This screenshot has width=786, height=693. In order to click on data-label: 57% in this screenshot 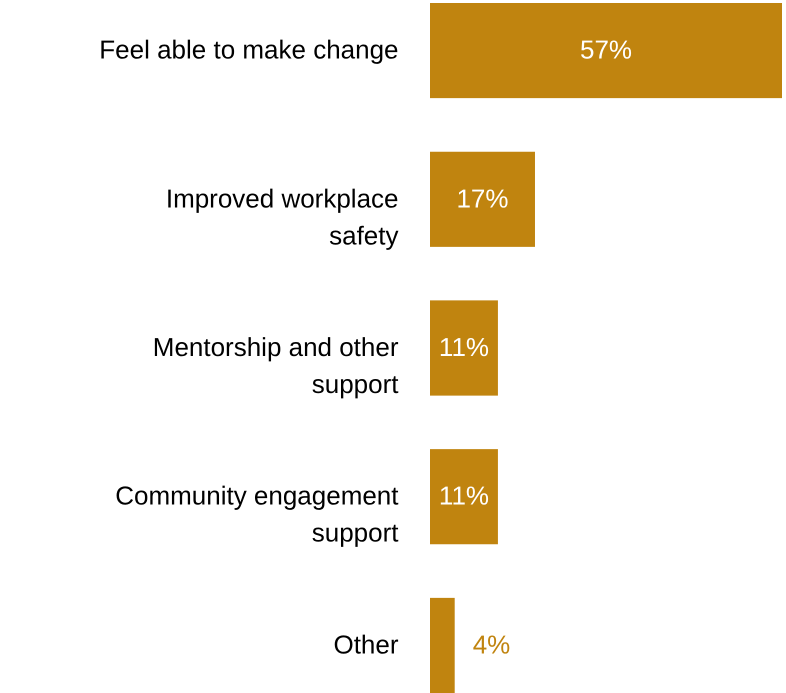, I will do `click(606, 49)`.